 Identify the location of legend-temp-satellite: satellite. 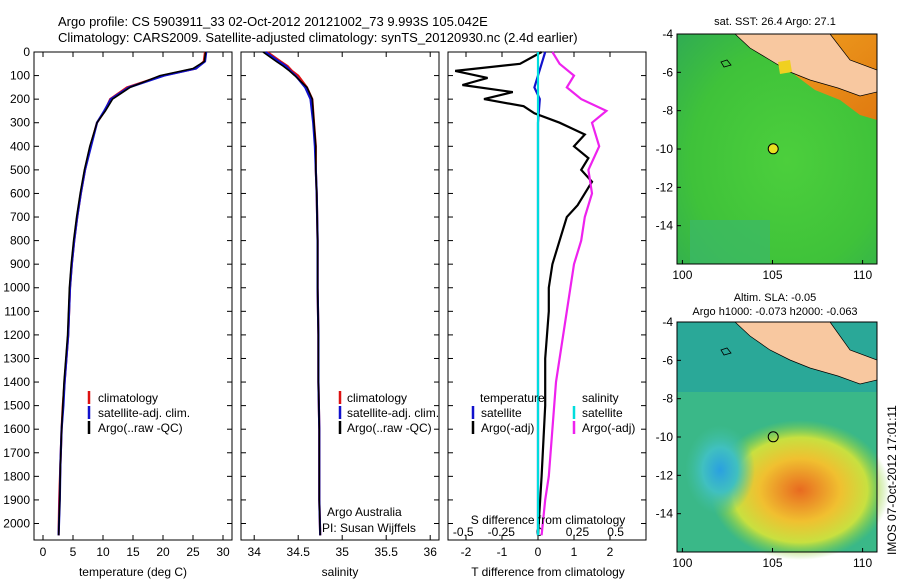
(501, 413).